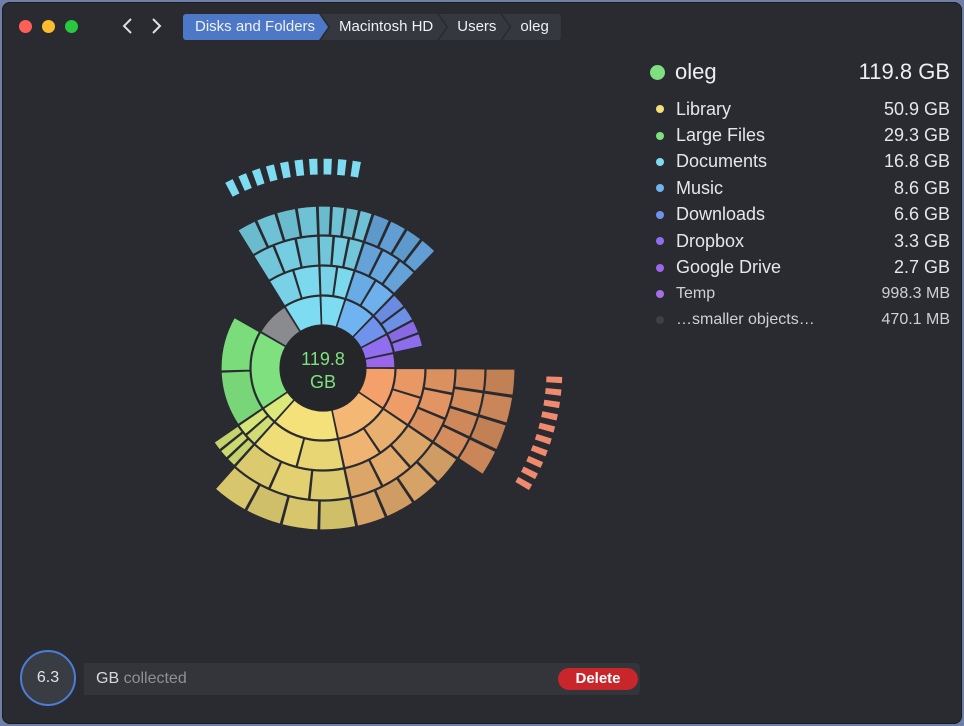 The image size is (964, 726). Describe the element at coordinates (800, 267) in the screenshot. I see `legend-item-google-drive: Google Drive 2.7 GB` at that location.